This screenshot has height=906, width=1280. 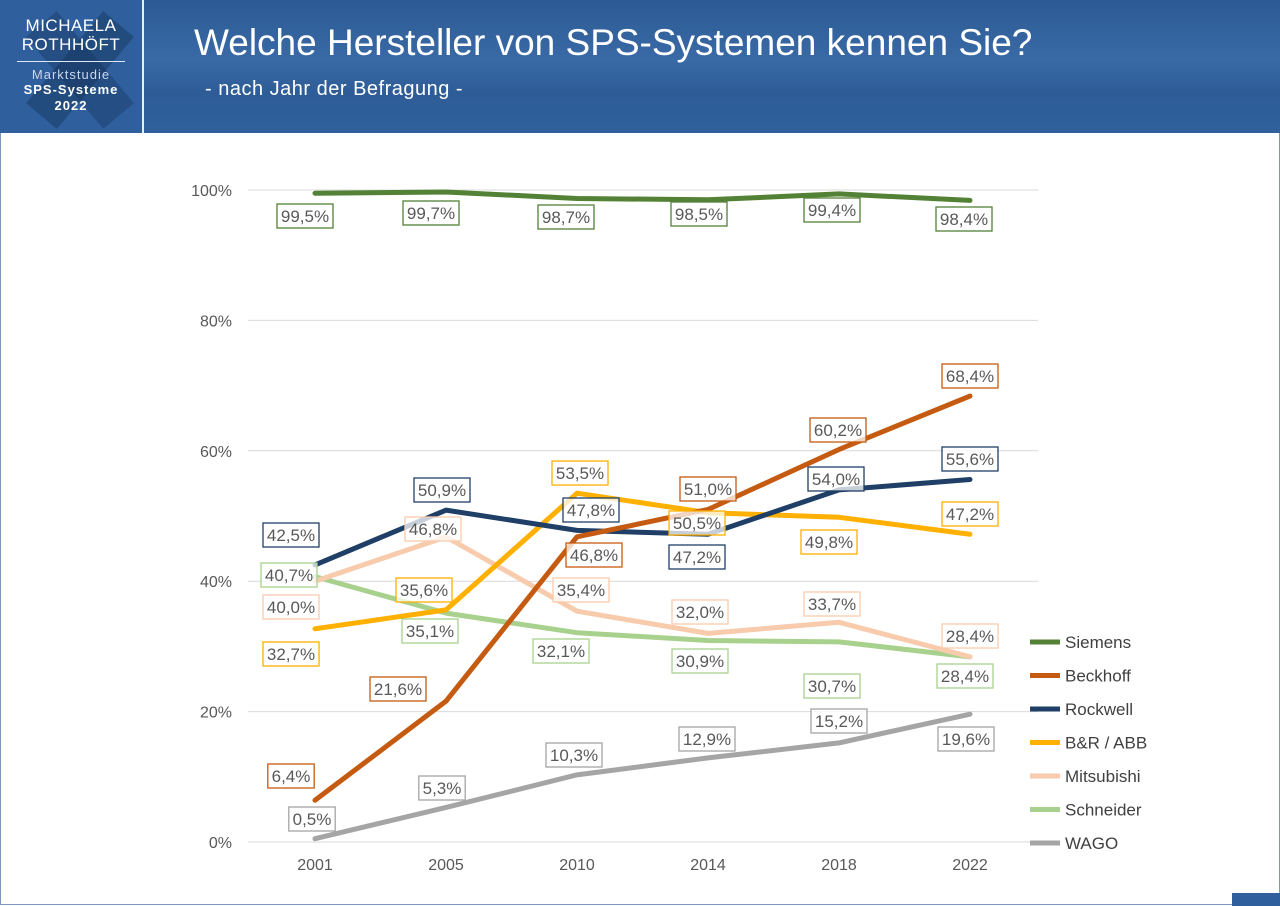 I want to click on x-tick-label: 2014, so click(x=708, y=865).